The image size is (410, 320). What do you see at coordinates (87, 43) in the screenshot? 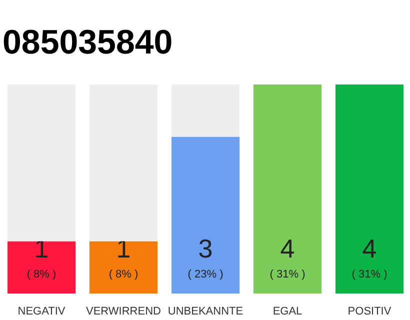
I see `chart-title: 085035840` at bounding box center [87, 43].